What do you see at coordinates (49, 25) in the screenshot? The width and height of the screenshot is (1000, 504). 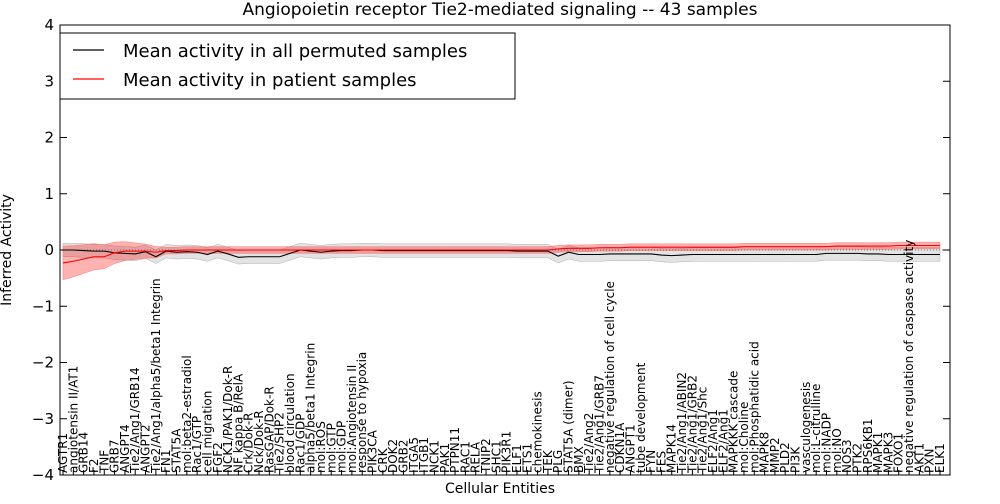 I see `y-tick-label: 4` at bounding box center [49, 25].